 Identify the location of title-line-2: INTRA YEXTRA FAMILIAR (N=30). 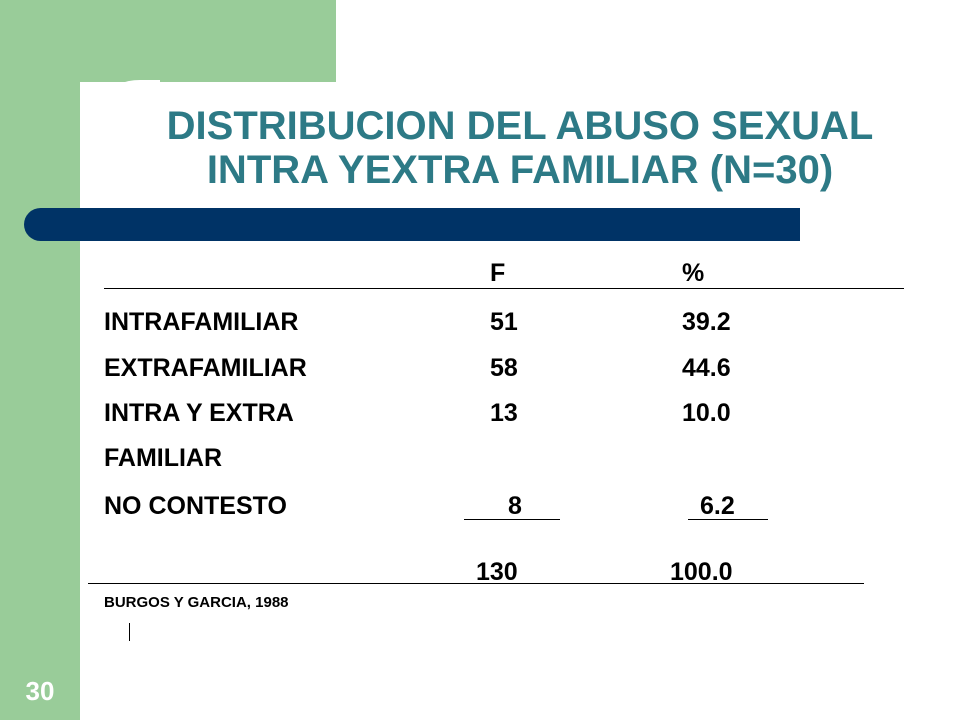
(520, 170).